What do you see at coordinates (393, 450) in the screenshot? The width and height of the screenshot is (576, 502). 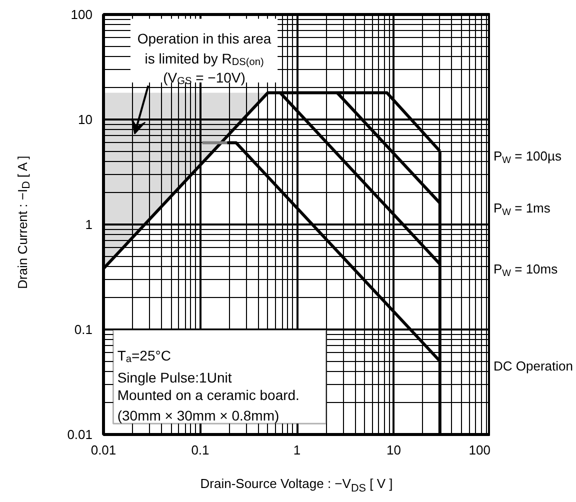 I see `x-tick-label: 10` at bounding box center [393, 450].